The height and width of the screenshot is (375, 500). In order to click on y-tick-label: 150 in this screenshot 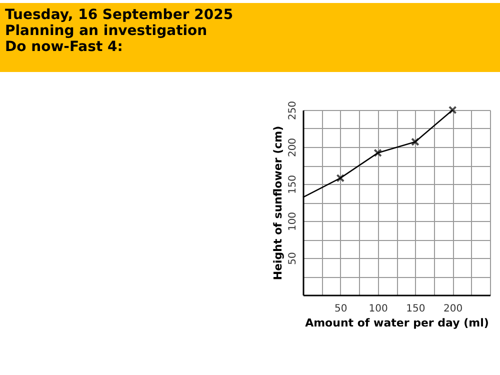, I will do `click(293, 184)`.